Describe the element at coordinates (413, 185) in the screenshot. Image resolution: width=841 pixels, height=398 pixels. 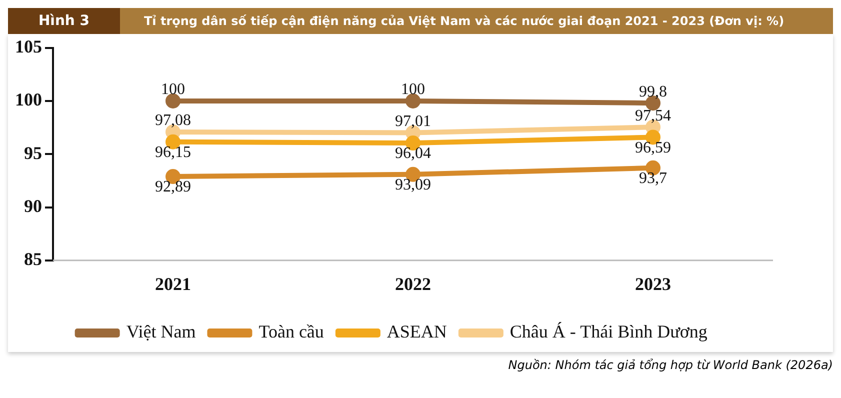
I see `data-label: 93,09` at that location.